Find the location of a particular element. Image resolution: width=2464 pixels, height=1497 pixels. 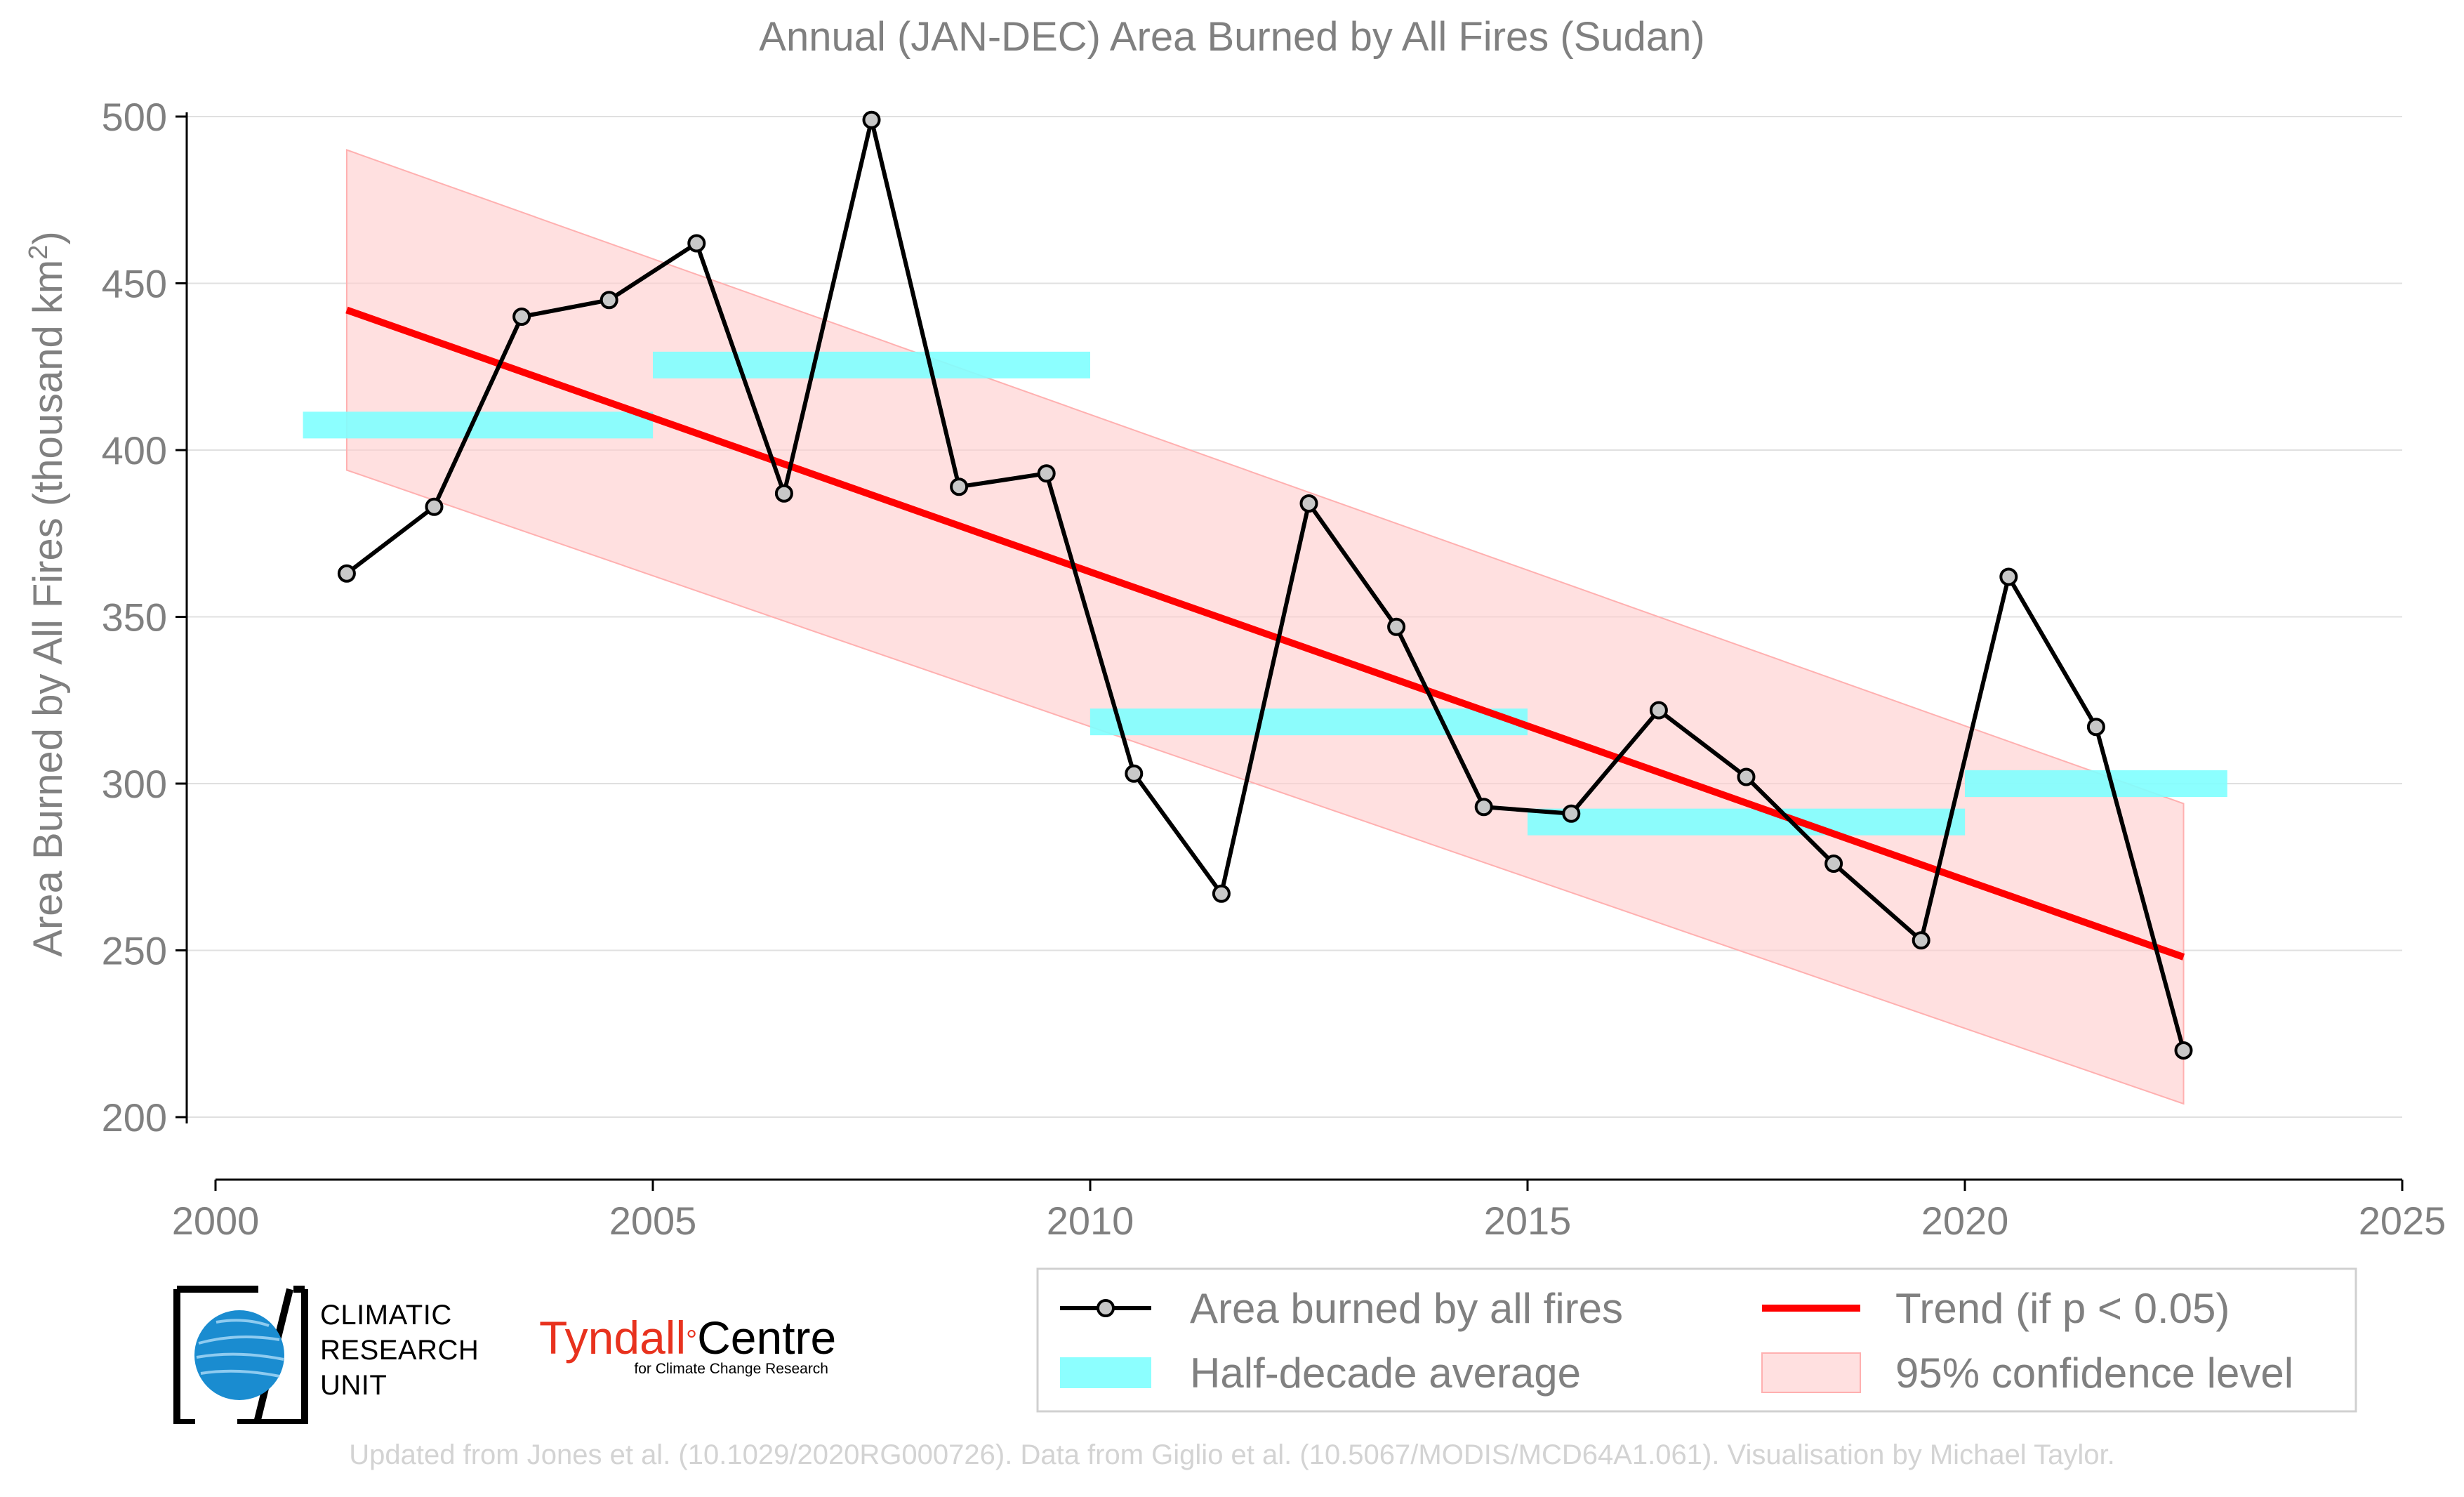

cru-logo is located at coordinates (329, 1355).